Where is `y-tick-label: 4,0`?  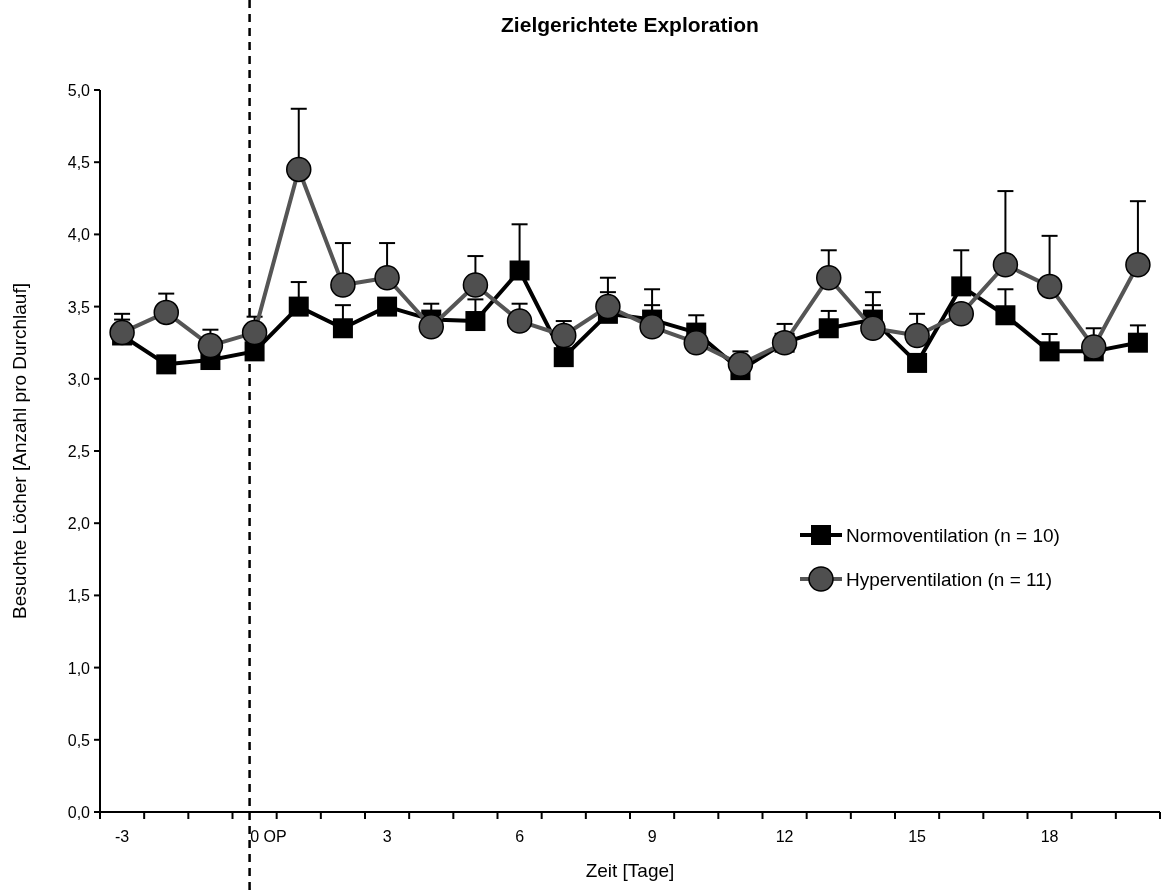
y-tick-label: 4,0 is located at coordinates (79, 235).